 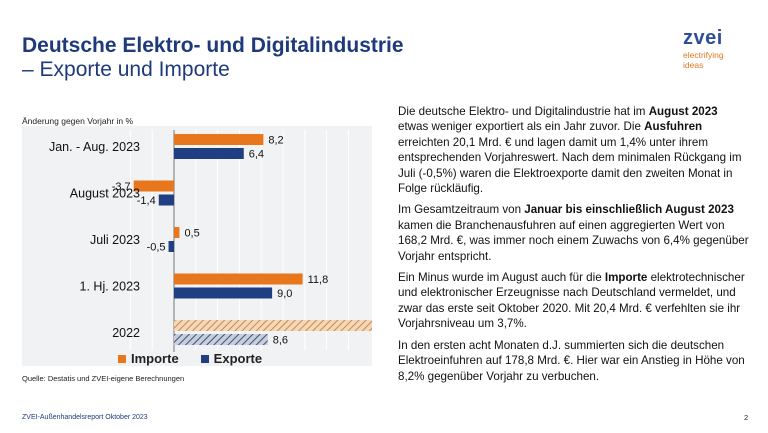 I want to click on data-label-exporte: 6,4, so click(x=256, y=155).